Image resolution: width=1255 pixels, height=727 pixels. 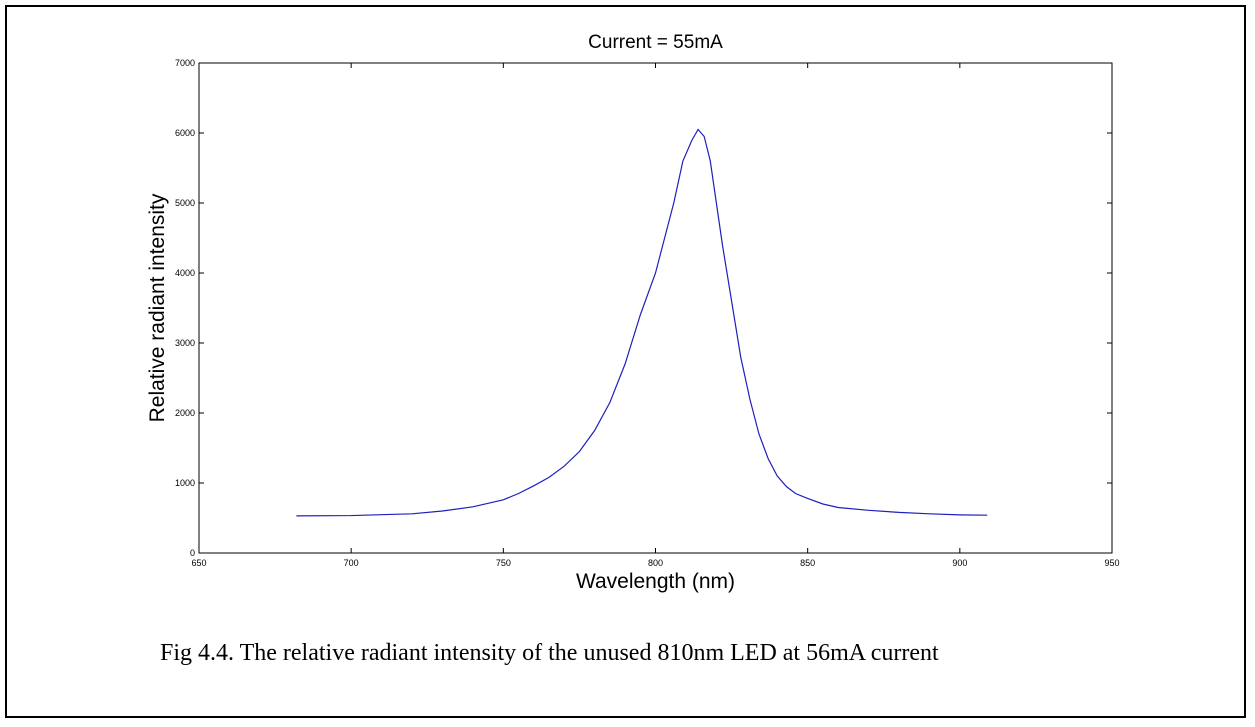 What do you see at coordinates (192, 553) in the screenshot?
I see `y-tick-label: 0` at bounding box center [192, 553].